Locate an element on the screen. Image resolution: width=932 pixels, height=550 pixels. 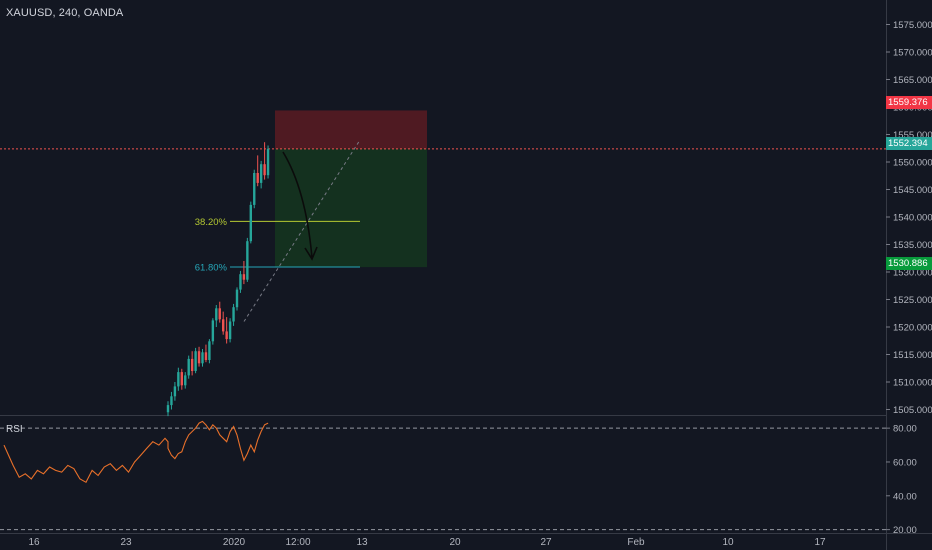
candles is located at coordinates (218, 279).